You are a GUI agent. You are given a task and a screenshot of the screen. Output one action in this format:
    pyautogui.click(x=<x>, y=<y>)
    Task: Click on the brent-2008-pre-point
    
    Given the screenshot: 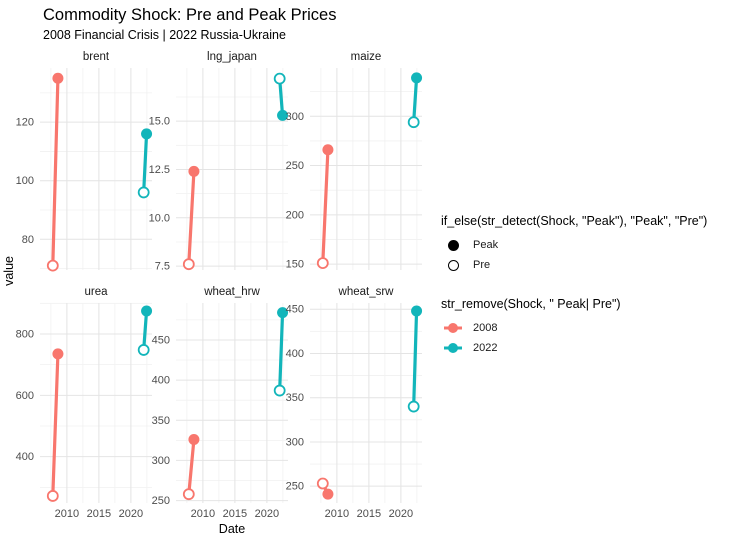 What is the action you would take?
    pyautogui.click(x=52, y=265)
    